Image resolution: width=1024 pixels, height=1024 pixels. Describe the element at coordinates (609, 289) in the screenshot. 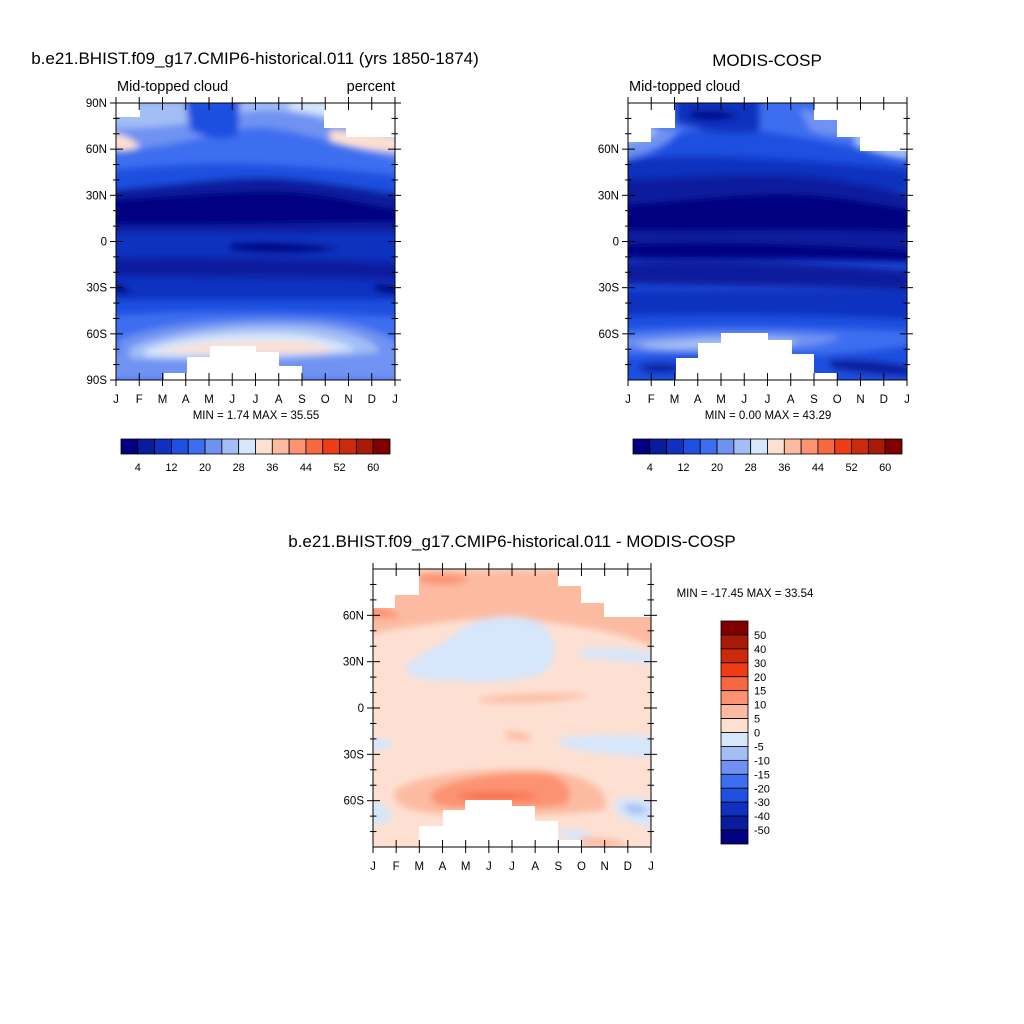

I see `p2-y-tick-label: 30S` at that location.